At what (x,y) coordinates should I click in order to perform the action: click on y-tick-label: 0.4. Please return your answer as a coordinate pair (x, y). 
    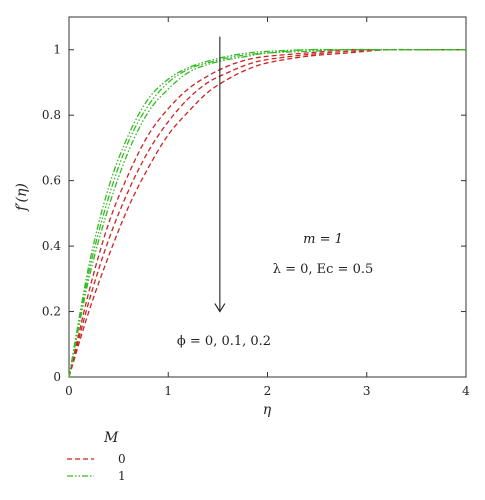
    Looking at the image, I should click on (51, 246).